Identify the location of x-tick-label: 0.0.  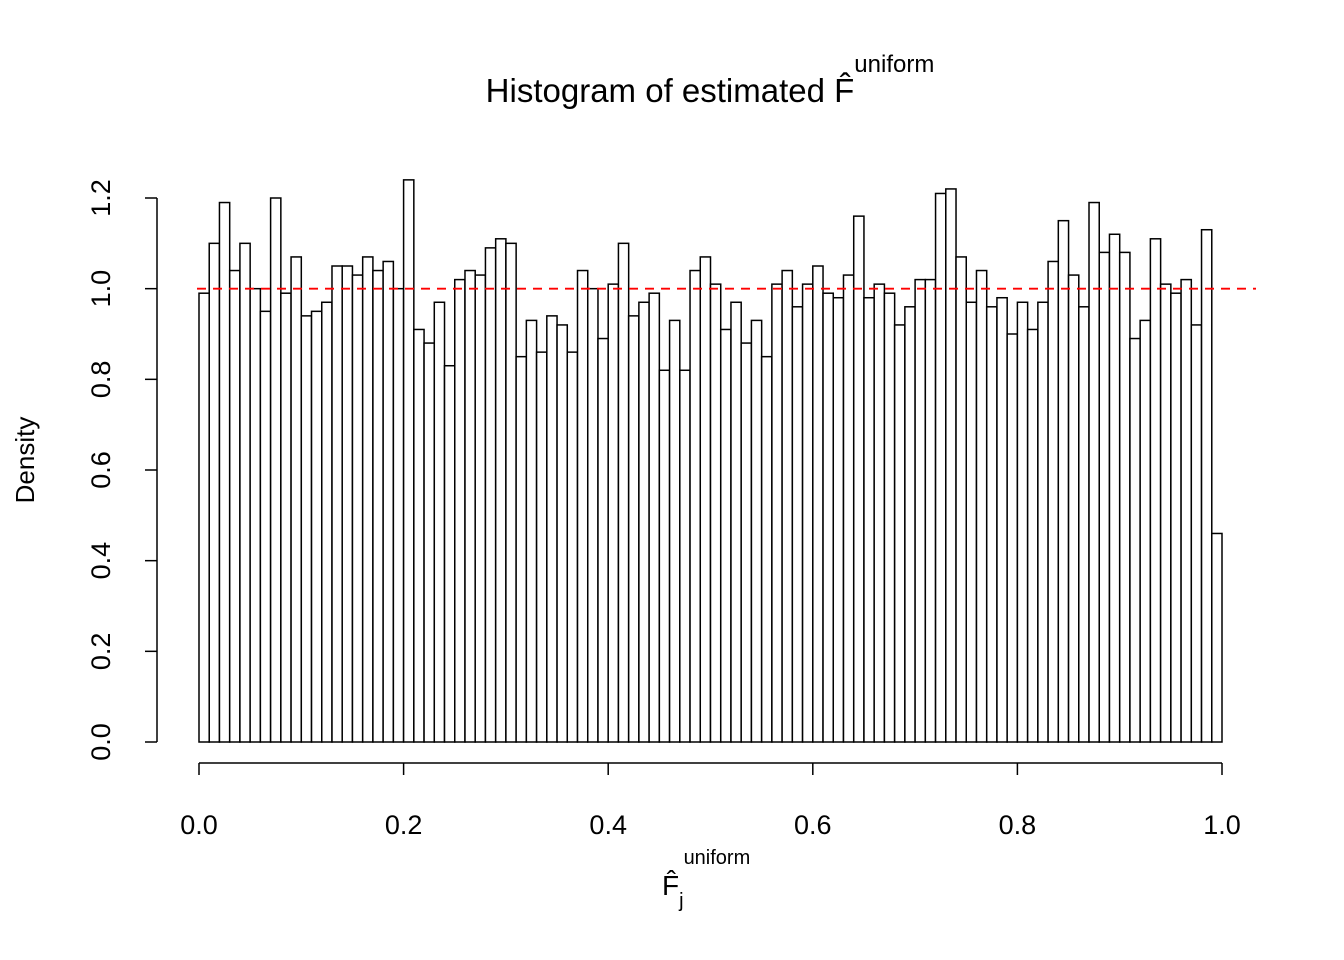
(199, 825).